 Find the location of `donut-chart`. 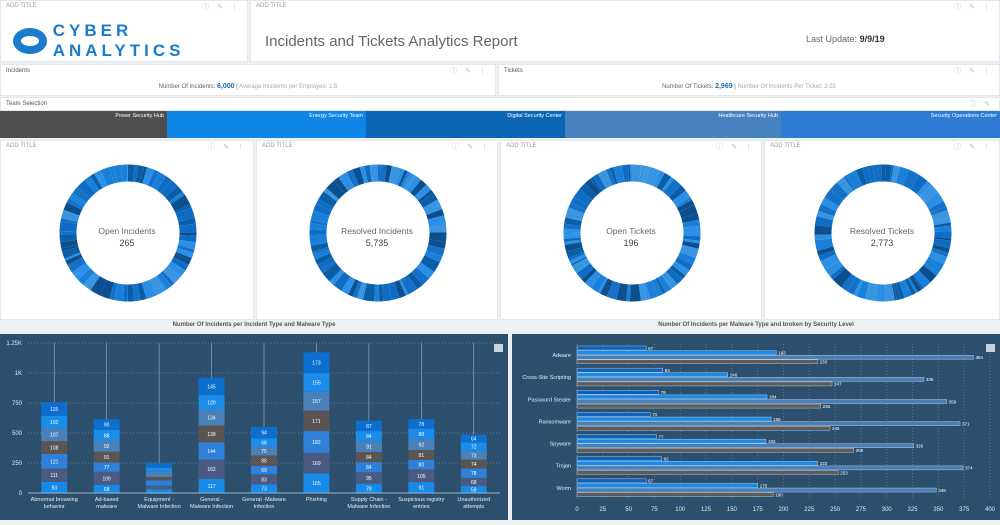

donut-chart is located at coordinates (378, 233).